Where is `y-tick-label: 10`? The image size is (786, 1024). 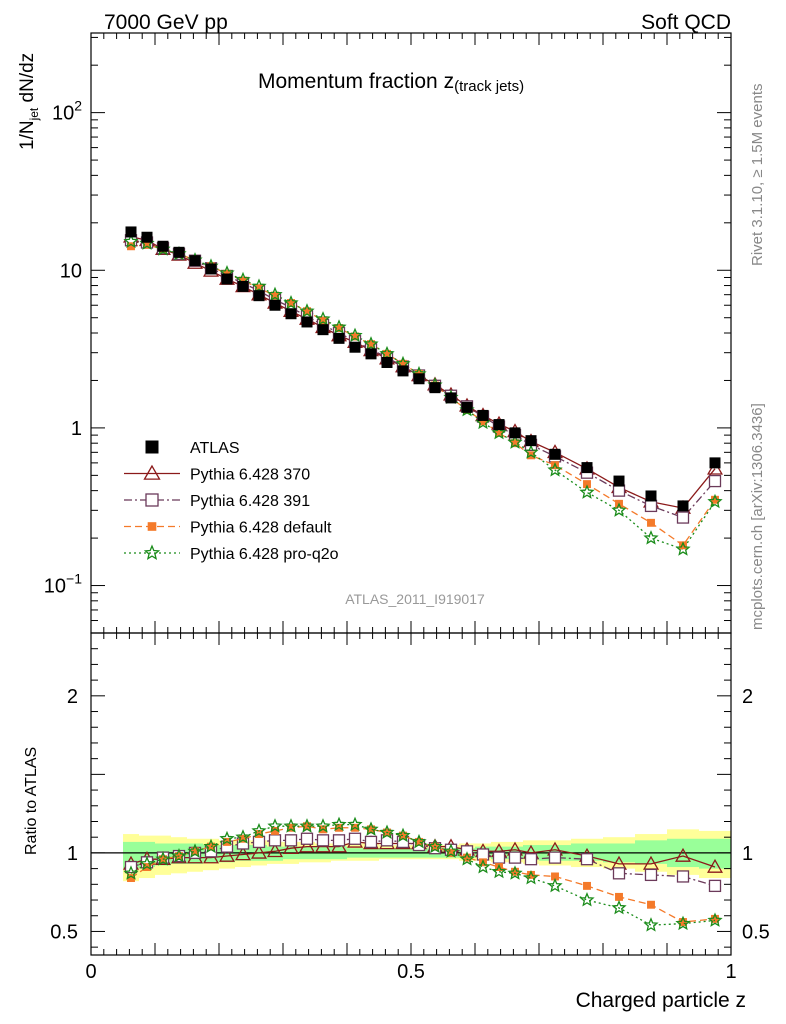 y-tick-label: 10 is located at coordinates (71, 271).